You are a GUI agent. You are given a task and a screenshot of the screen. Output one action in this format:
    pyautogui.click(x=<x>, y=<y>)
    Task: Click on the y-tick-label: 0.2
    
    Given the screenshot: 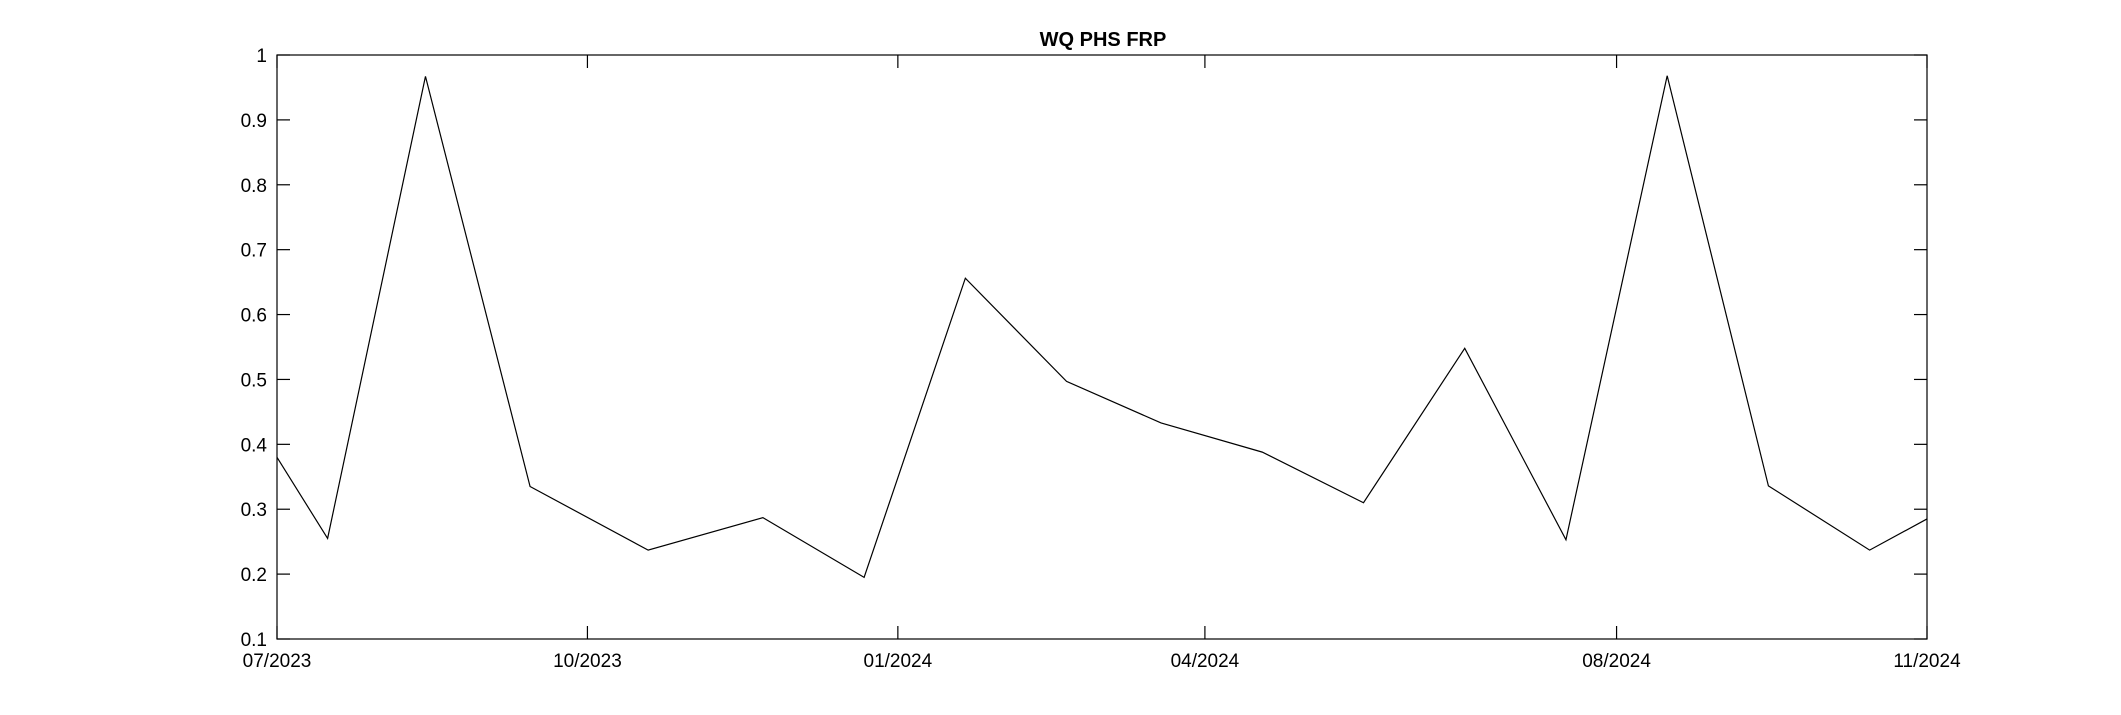 What is the action you would take?
    pyautogui.click(x=254, y=575)
    